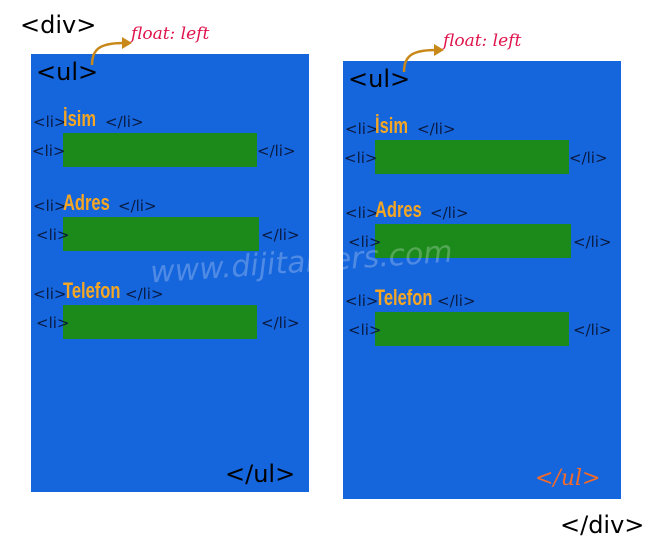 This screenshot has height=551, width=659. What do you see at coordinates (58, 25) in the screenshot?
I see `div-open-tag: <div>` at bounding box center [58, 25].